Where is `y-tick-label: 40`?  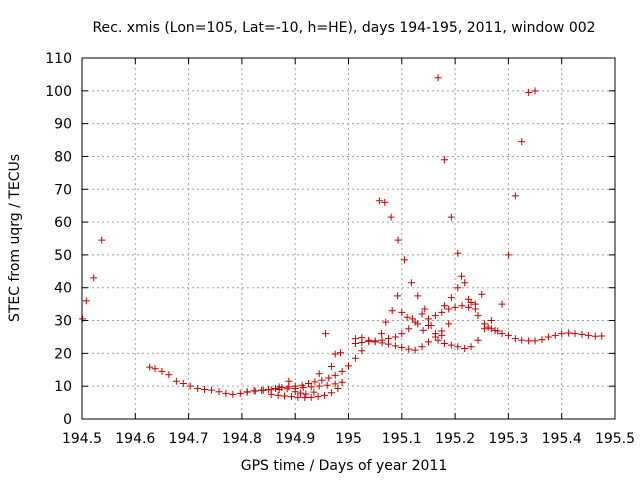
y-tick-label: 40 is located at coordinates (63, 289).